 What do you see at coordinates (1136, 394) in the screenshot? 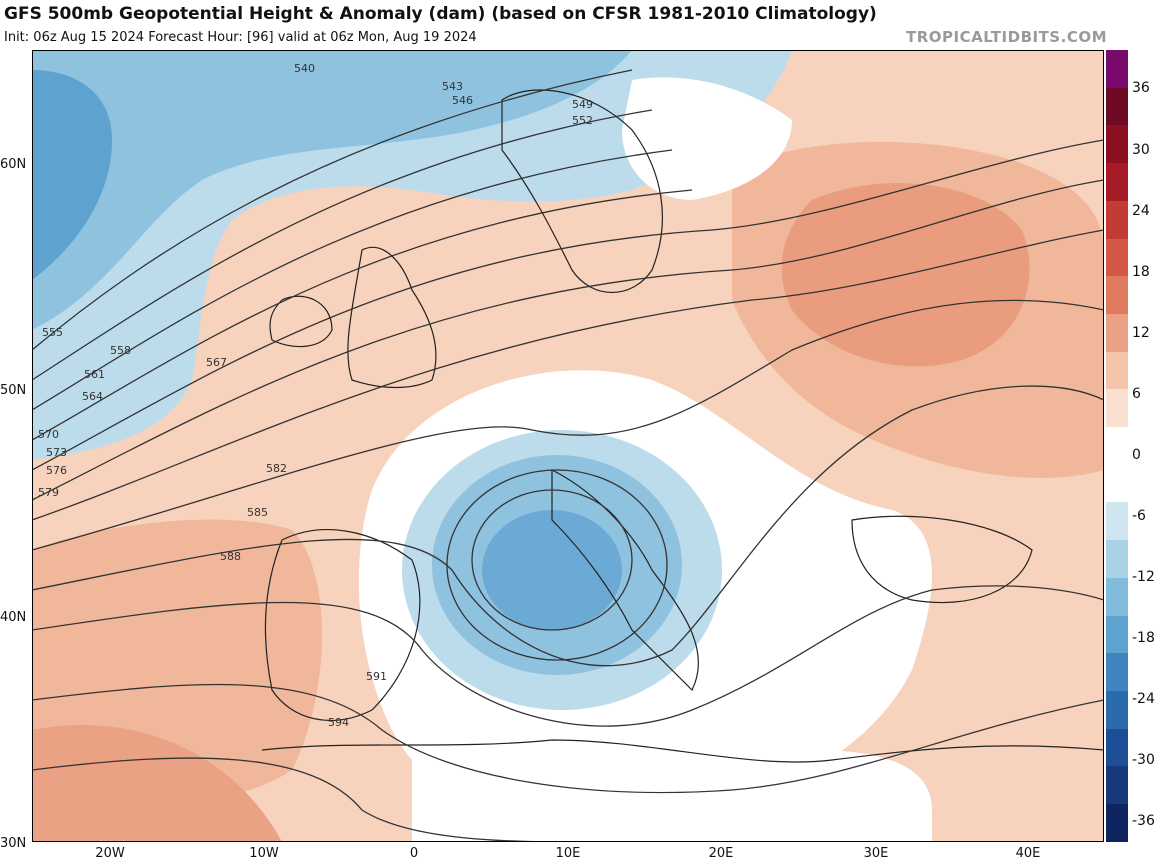
I see `colorbar-label: 6` at bounding box center [1136, 394].